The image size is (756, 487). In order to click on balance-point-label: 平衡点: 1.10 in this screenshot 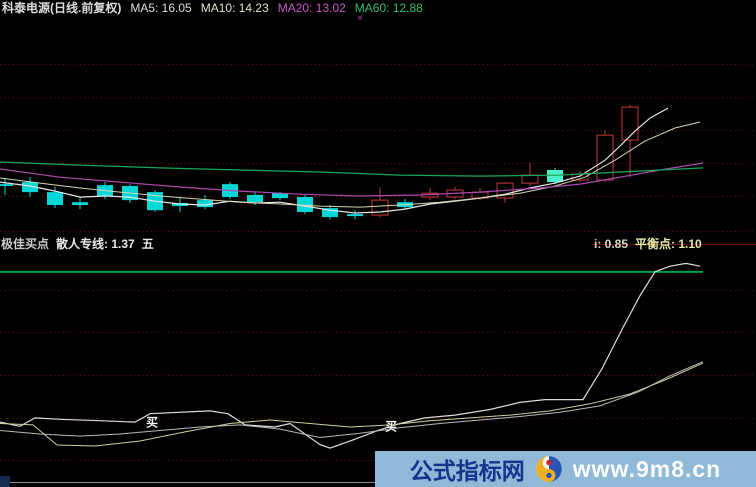, I will do `click(668, 244)`.